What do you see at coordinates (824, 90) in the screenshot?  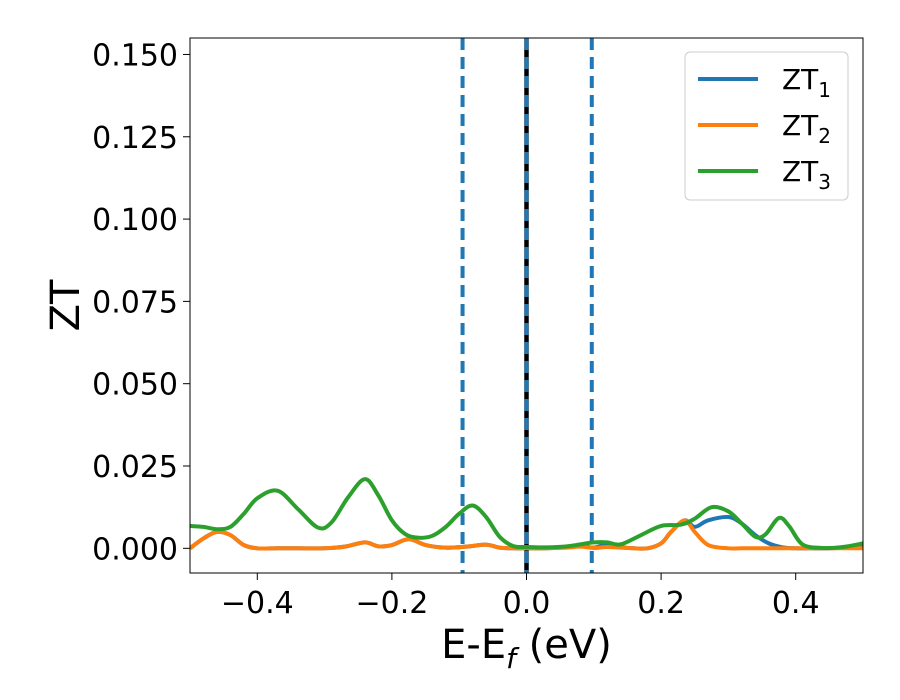 I see `legend-label-sub-0: 1` at bounding box center [824, 90].